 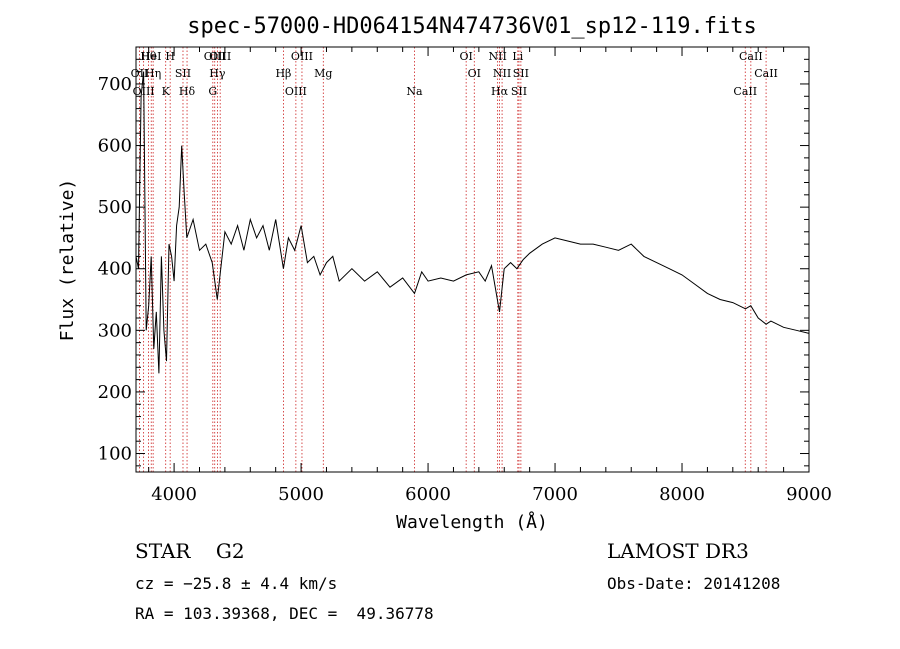 What do you see at coordinates (678, 551) in the screenshot?
I see `survey-name: LAMOST DR3` at bounding box center [678, 551].